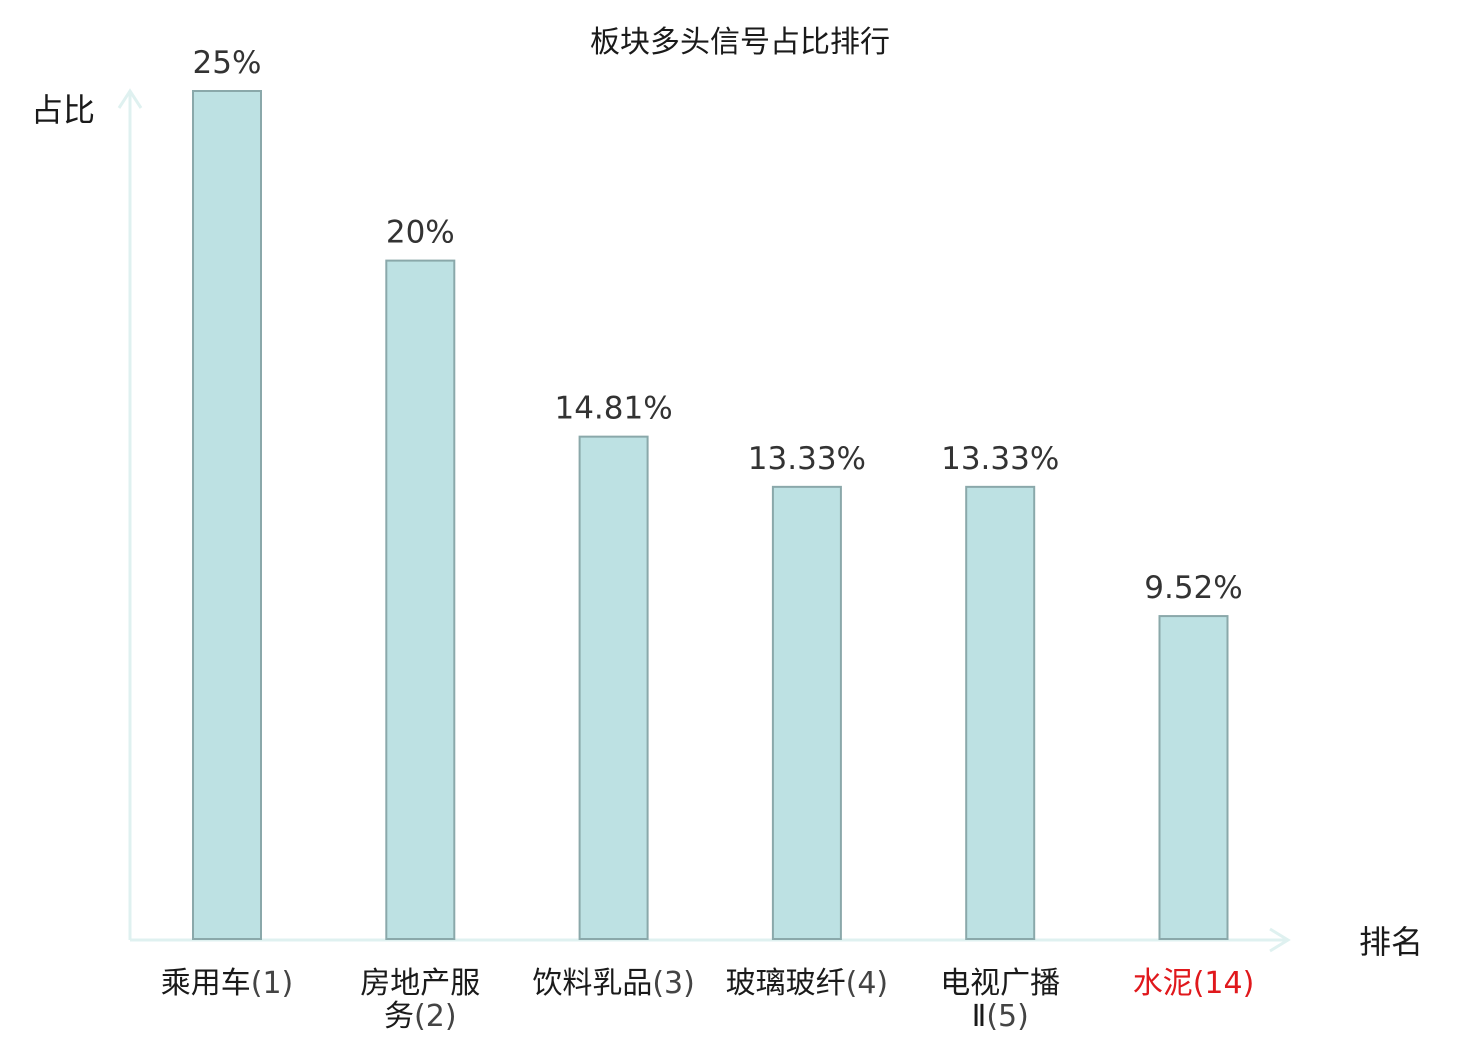  I want to click on category-name: 电视广播, so click(1000, 983).